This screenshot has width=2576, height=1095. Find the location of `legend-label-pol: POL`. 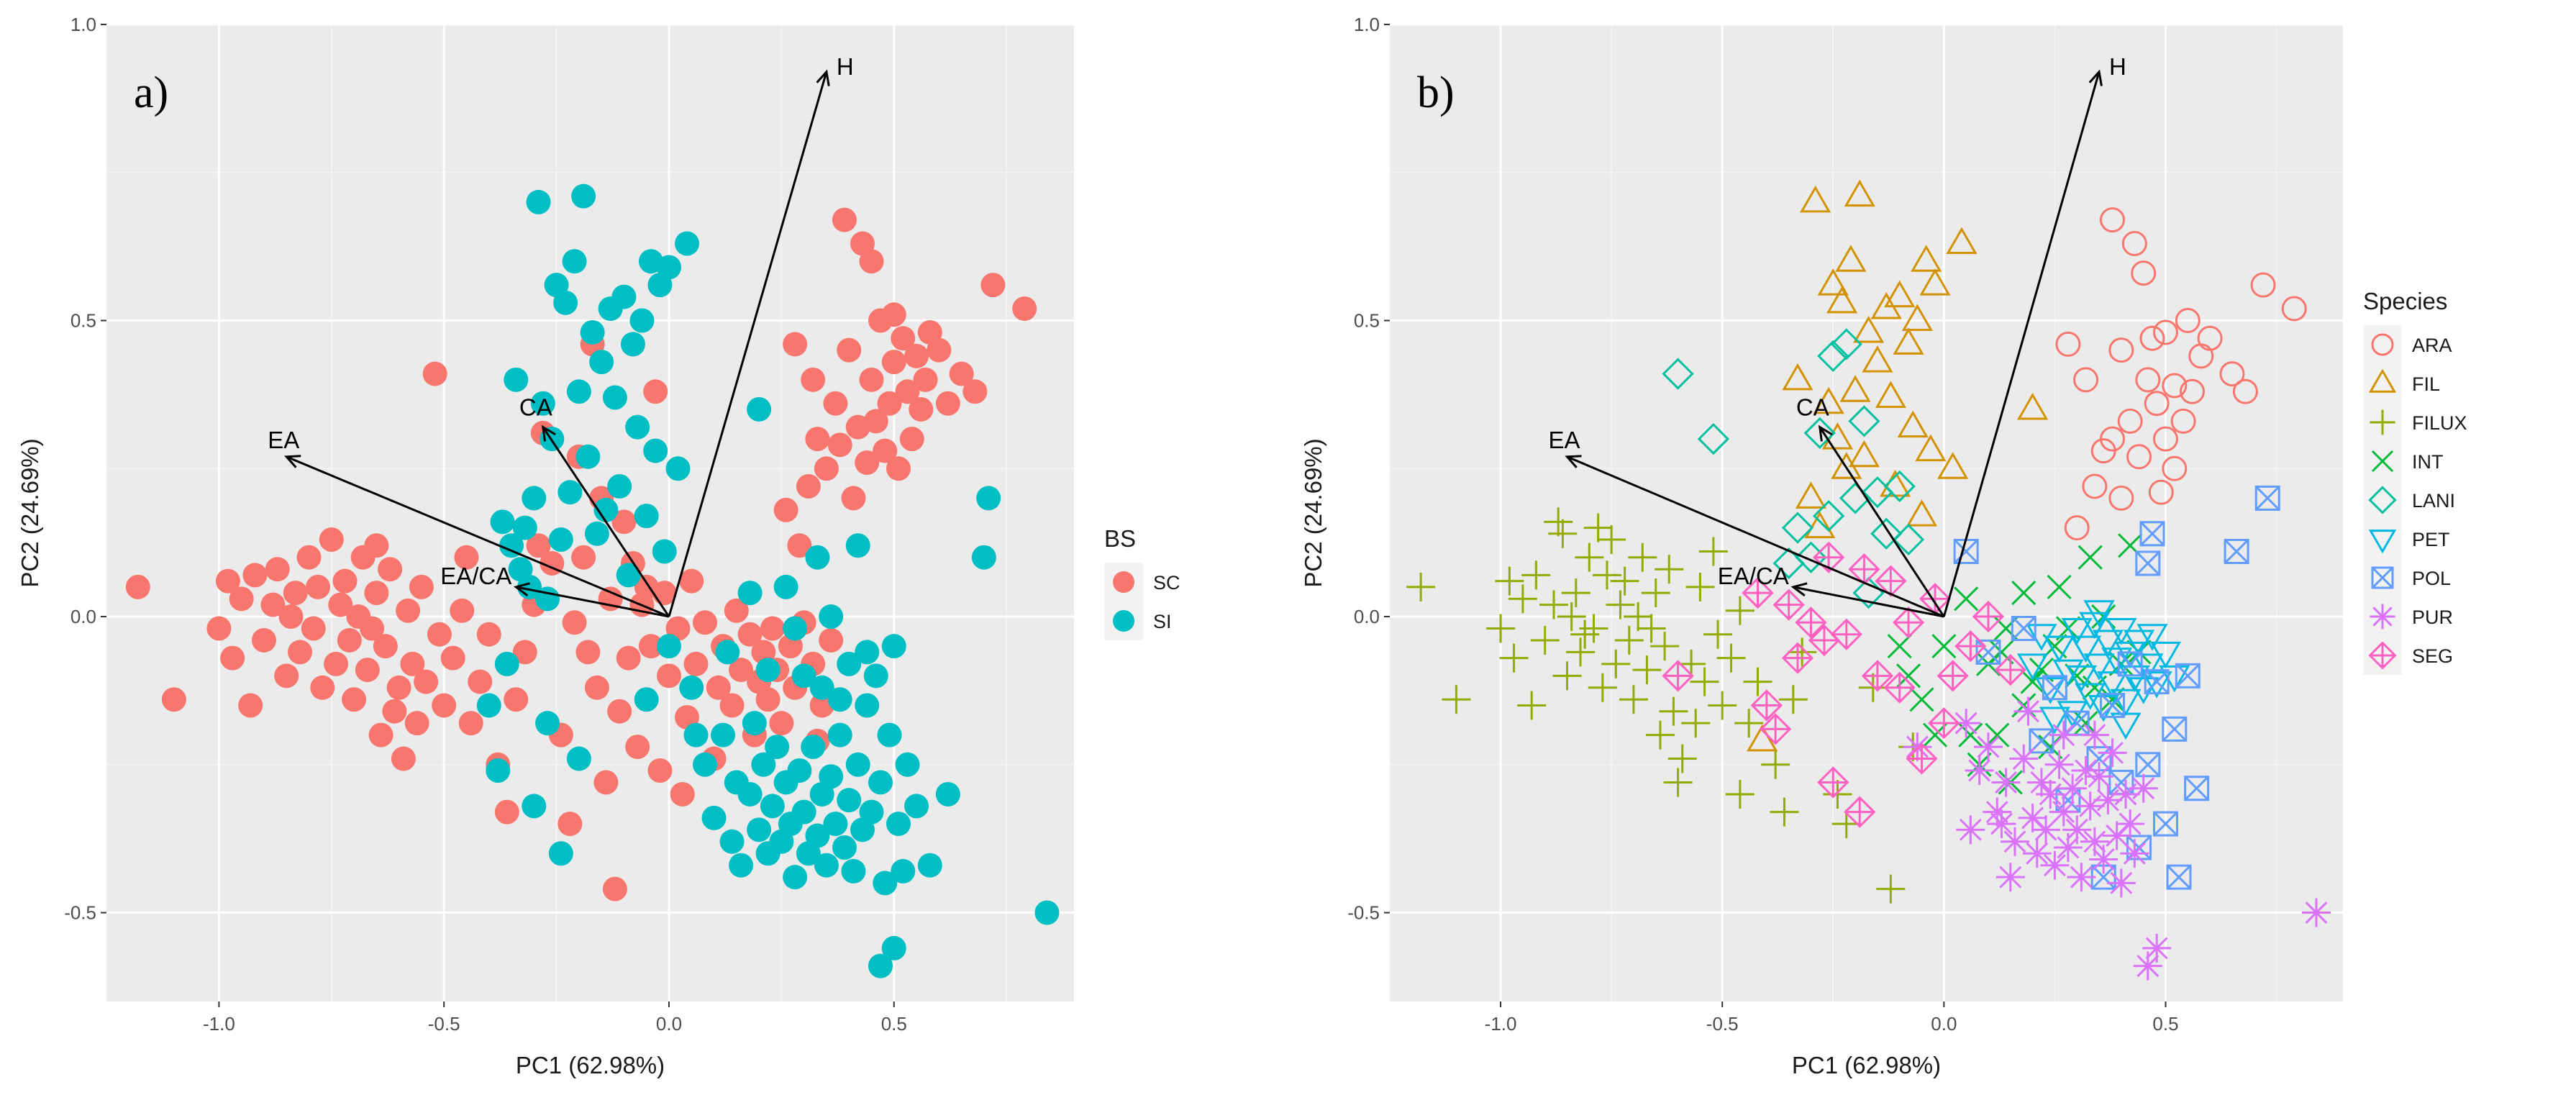

legend-label-pol: POL is located at coordinates (2431, 578).